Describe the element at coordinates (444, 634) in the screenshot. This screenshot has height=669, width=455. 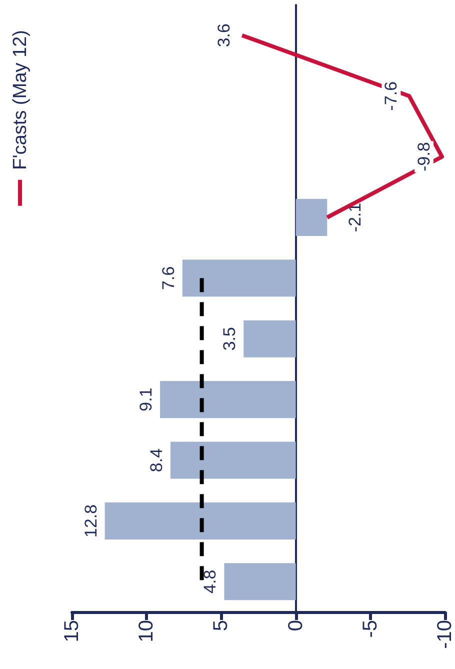
I see `x-tick-label: -10` at that location.